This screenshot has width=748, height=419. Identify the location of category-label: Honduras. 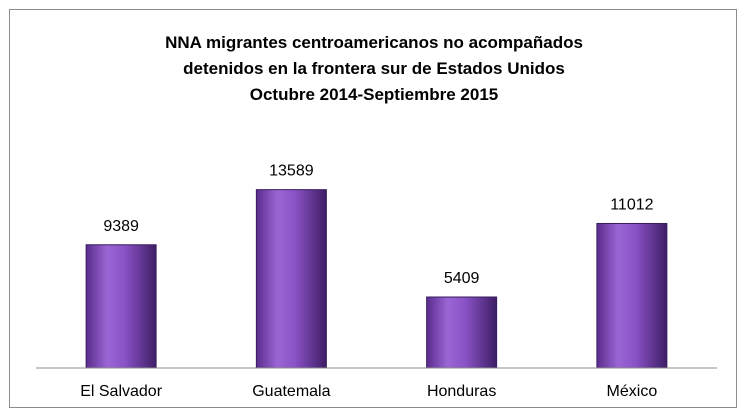
(461, 391).